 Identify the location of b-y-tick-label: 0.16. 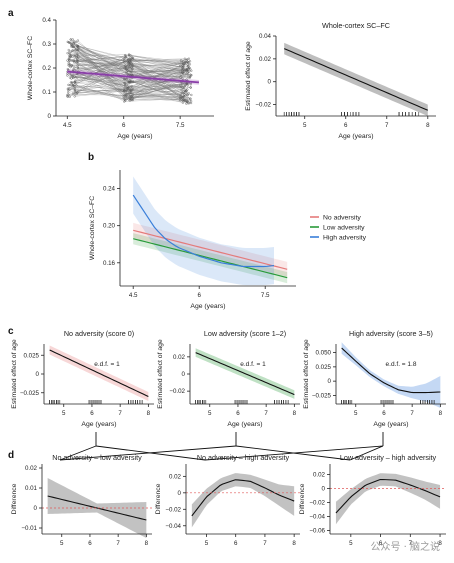
(109, 263).